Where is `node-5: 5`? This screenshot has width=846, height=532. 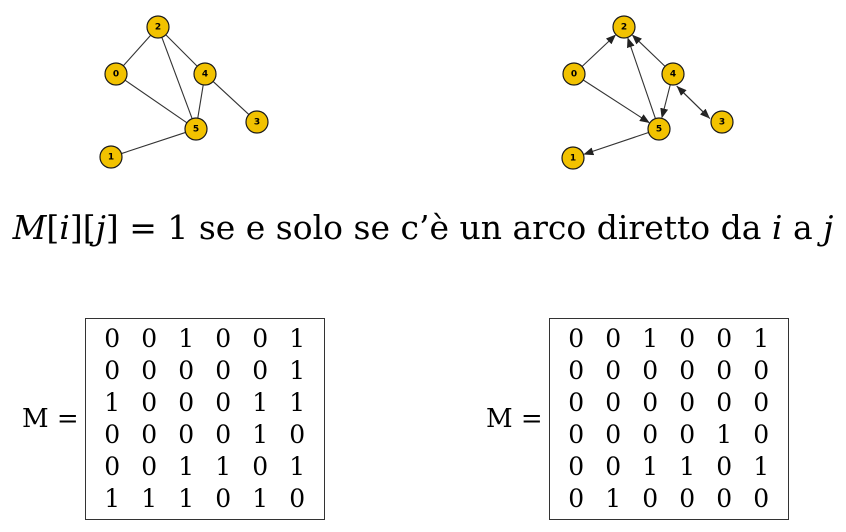
node-5: 5 is located at coordinates (196, 129).